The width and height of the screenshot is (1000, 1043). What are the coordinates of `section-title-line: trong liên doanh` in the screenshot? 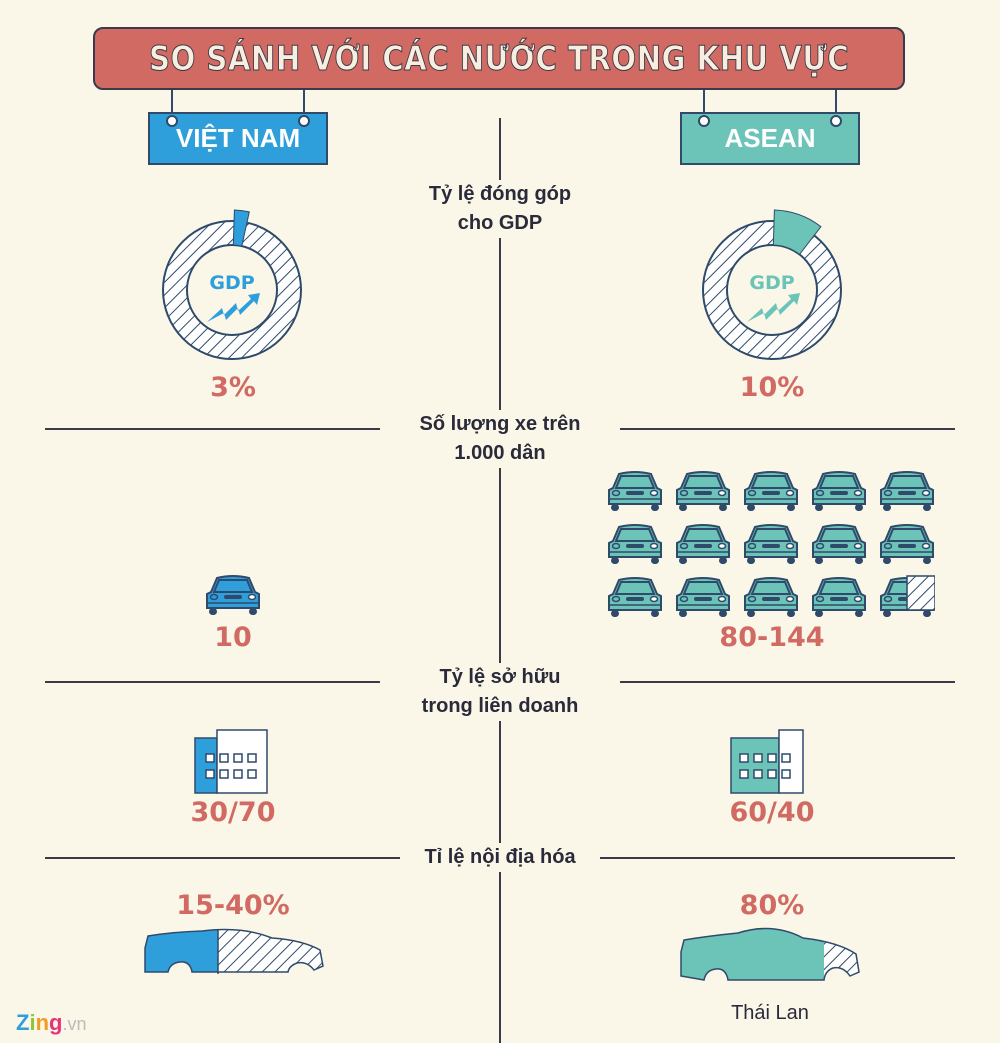 It's located at (500, 706).